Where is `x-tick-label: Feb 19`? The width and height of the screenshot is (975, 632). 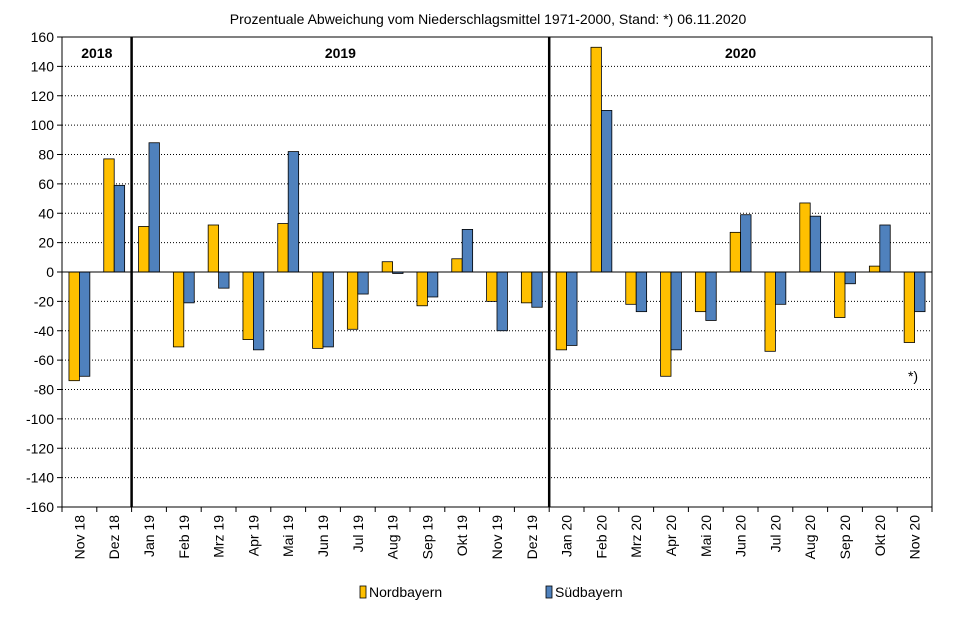
x-tick-label: Feb 19 is located at coordinates (184, 537).